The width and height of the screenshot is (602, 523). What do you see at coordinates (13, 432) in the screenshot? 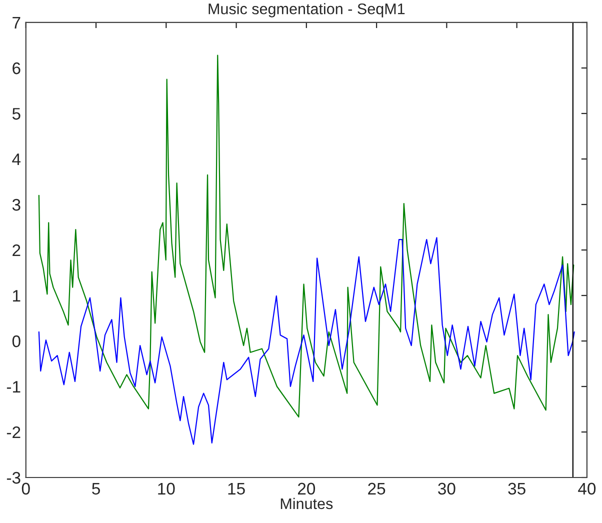
I see `y-tick-label: -2` at bounding box center [13, 432].